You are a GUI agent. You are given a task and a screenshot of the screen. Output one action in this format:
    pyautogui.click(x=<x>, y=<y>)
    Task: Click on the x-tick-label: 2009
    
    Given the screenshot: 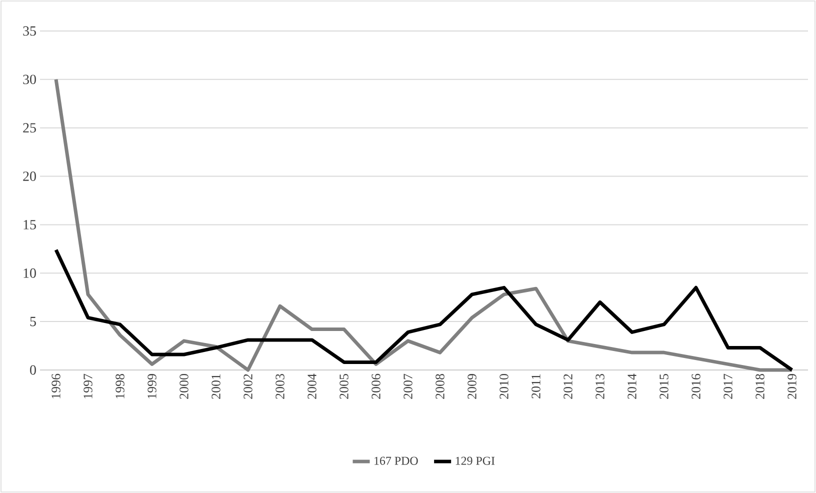 What is the action you would take?
    pyautogui.click(x=472, y=386)
    